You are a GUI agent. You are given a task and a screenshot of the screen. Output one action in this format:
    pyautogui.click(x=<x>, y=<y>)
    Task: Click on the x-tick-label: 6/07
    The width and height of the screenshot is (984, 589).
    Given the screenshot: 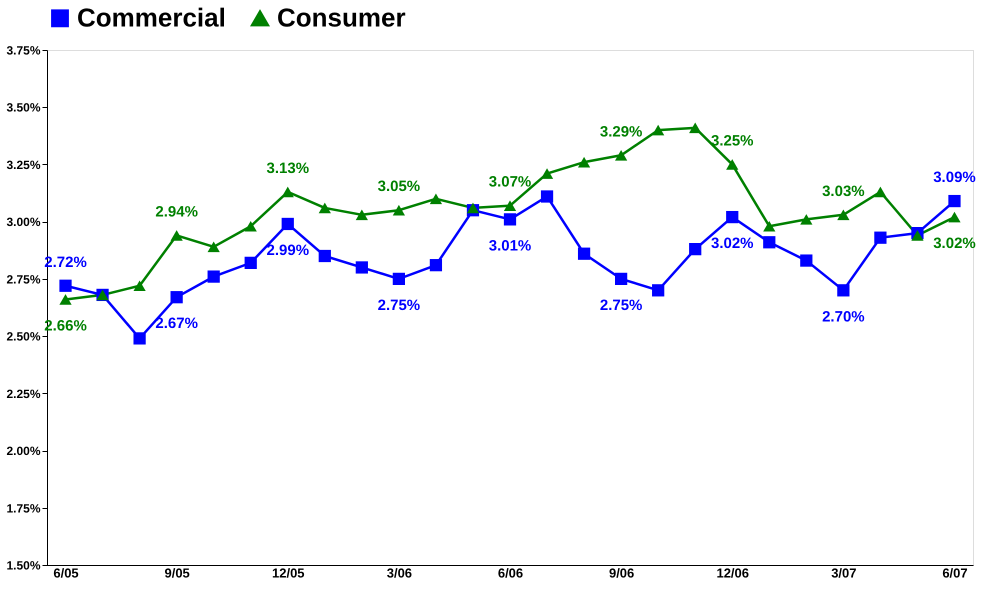 What is the action you would take?
    pyautogui.click(x=955, y=573)
    